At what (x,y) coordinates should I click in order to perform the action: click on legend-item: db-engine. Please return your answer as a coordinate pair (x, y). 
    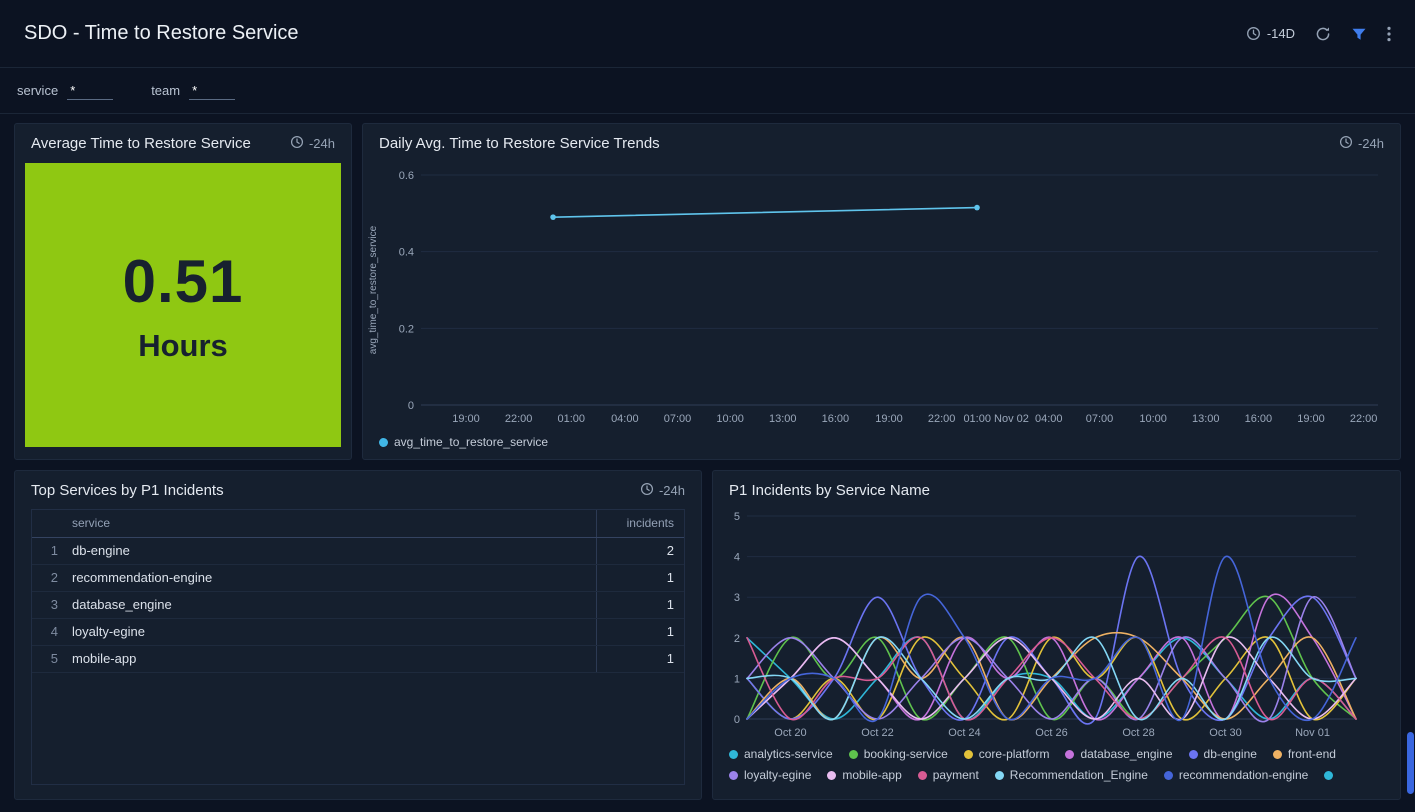
    Looking at the image, I should click on (1222, 754).